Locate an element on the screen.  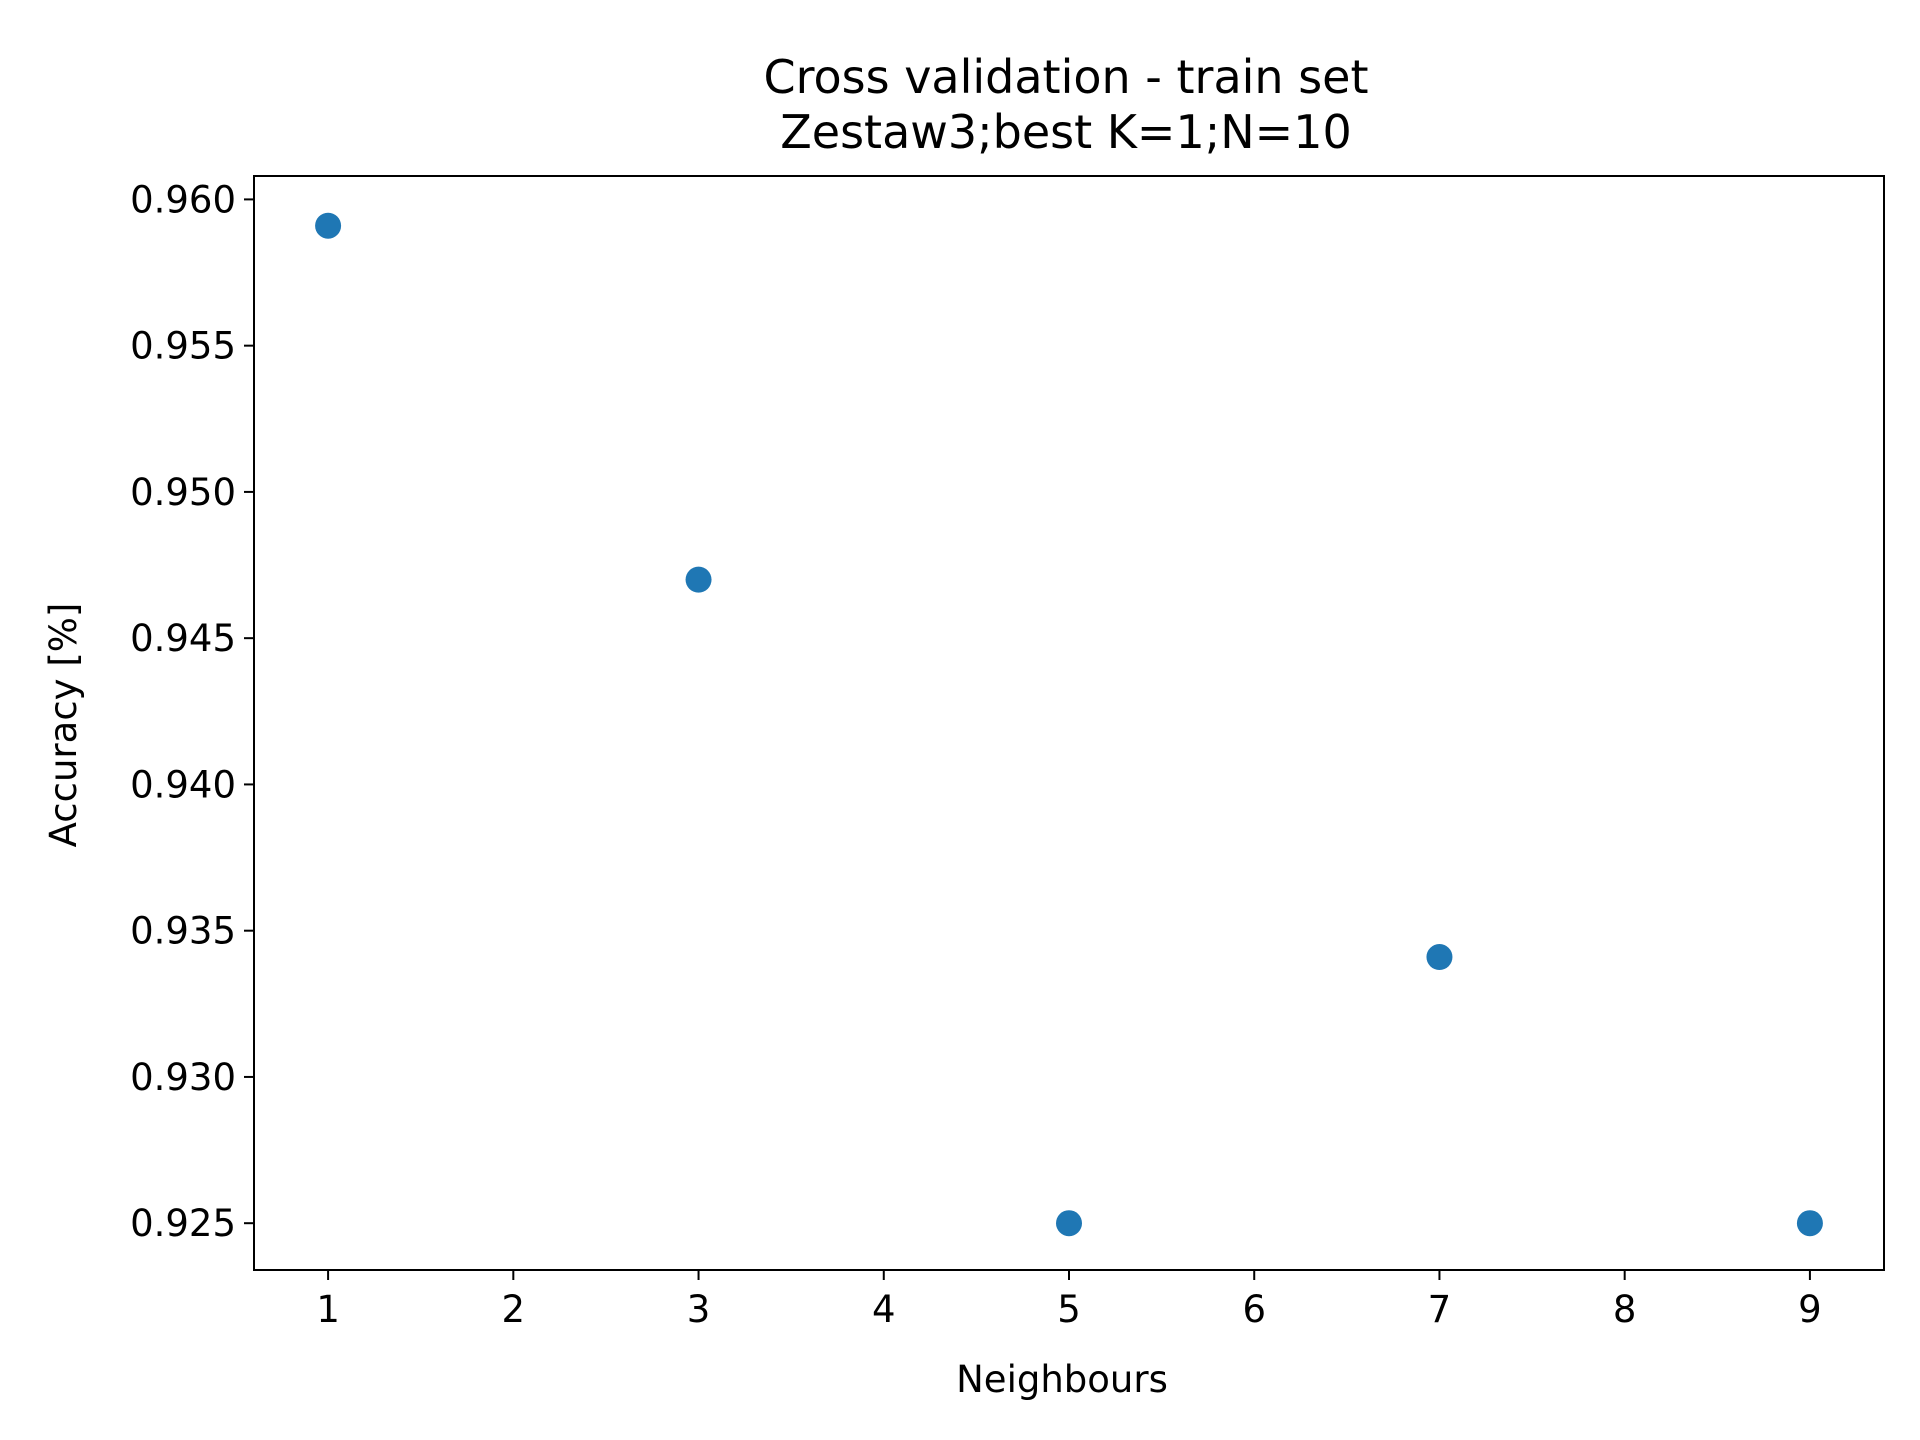
y-tick-label: 0.925 is located at coordinates (183, 1223).